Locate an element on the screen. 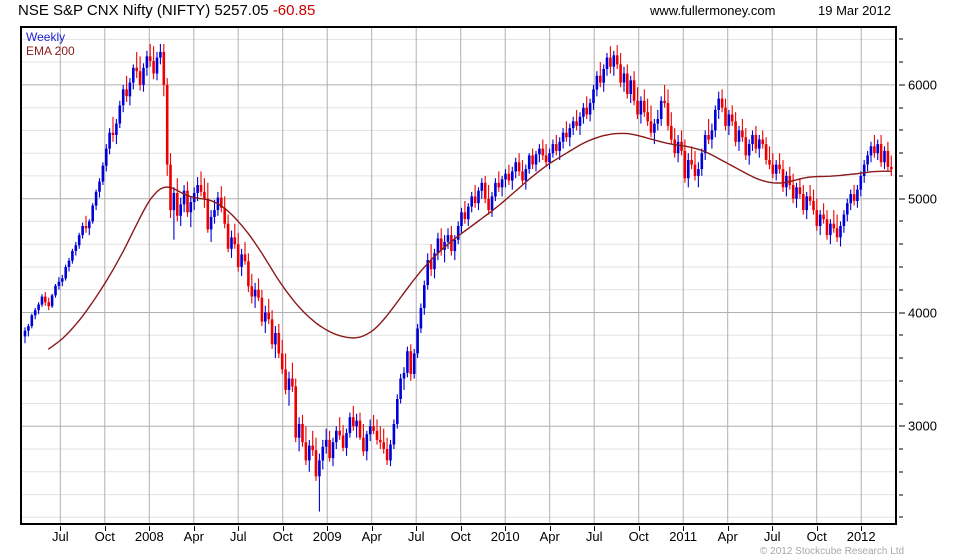 This screenshot has height=560, width=980. copyright-notice: © 2012 Stockcube Research Ltd is located at coordinates (832, 551).